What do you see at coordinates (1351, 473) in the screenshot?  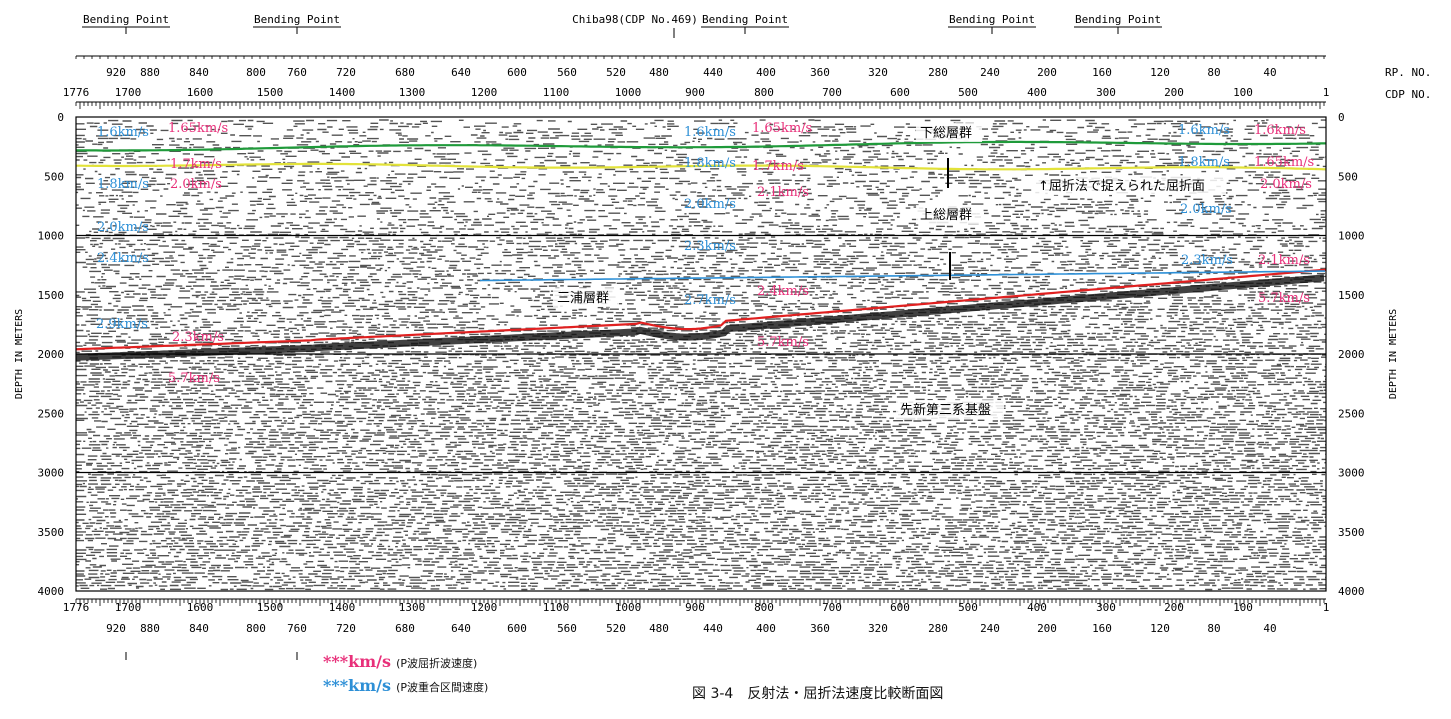 I see `y-tick-right: 3000` at bounding box center [1351, 473].